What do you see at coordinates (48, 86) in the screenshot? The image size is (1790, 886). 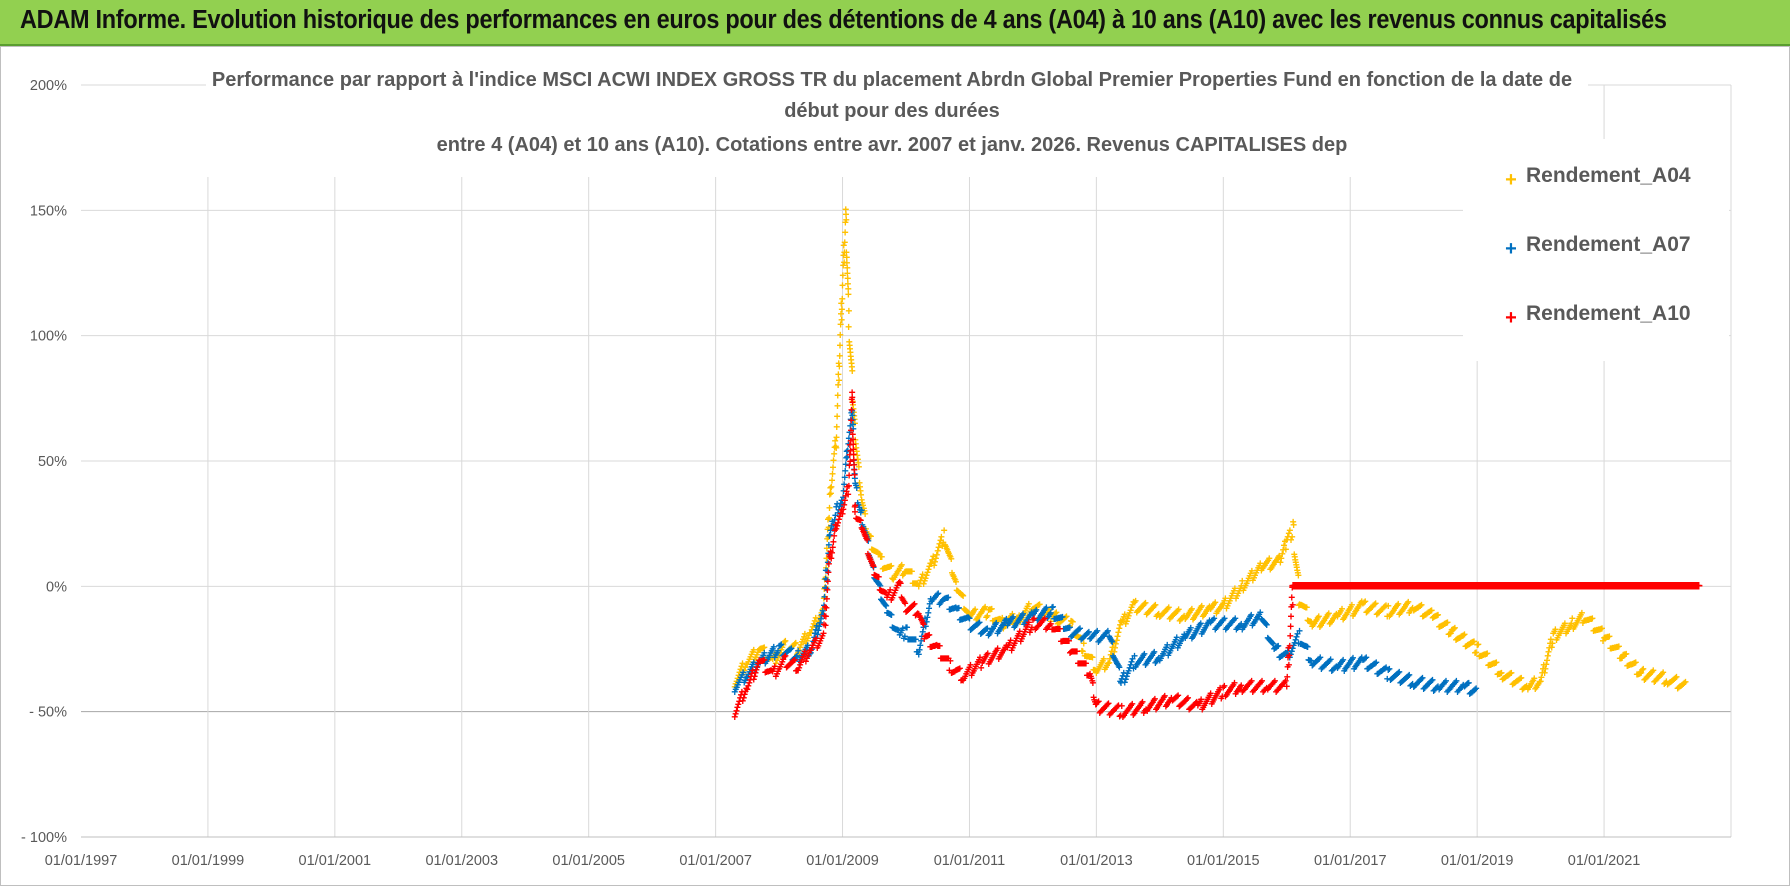 I see `y-tick-label: 200%` at bounding box center [48, 86].